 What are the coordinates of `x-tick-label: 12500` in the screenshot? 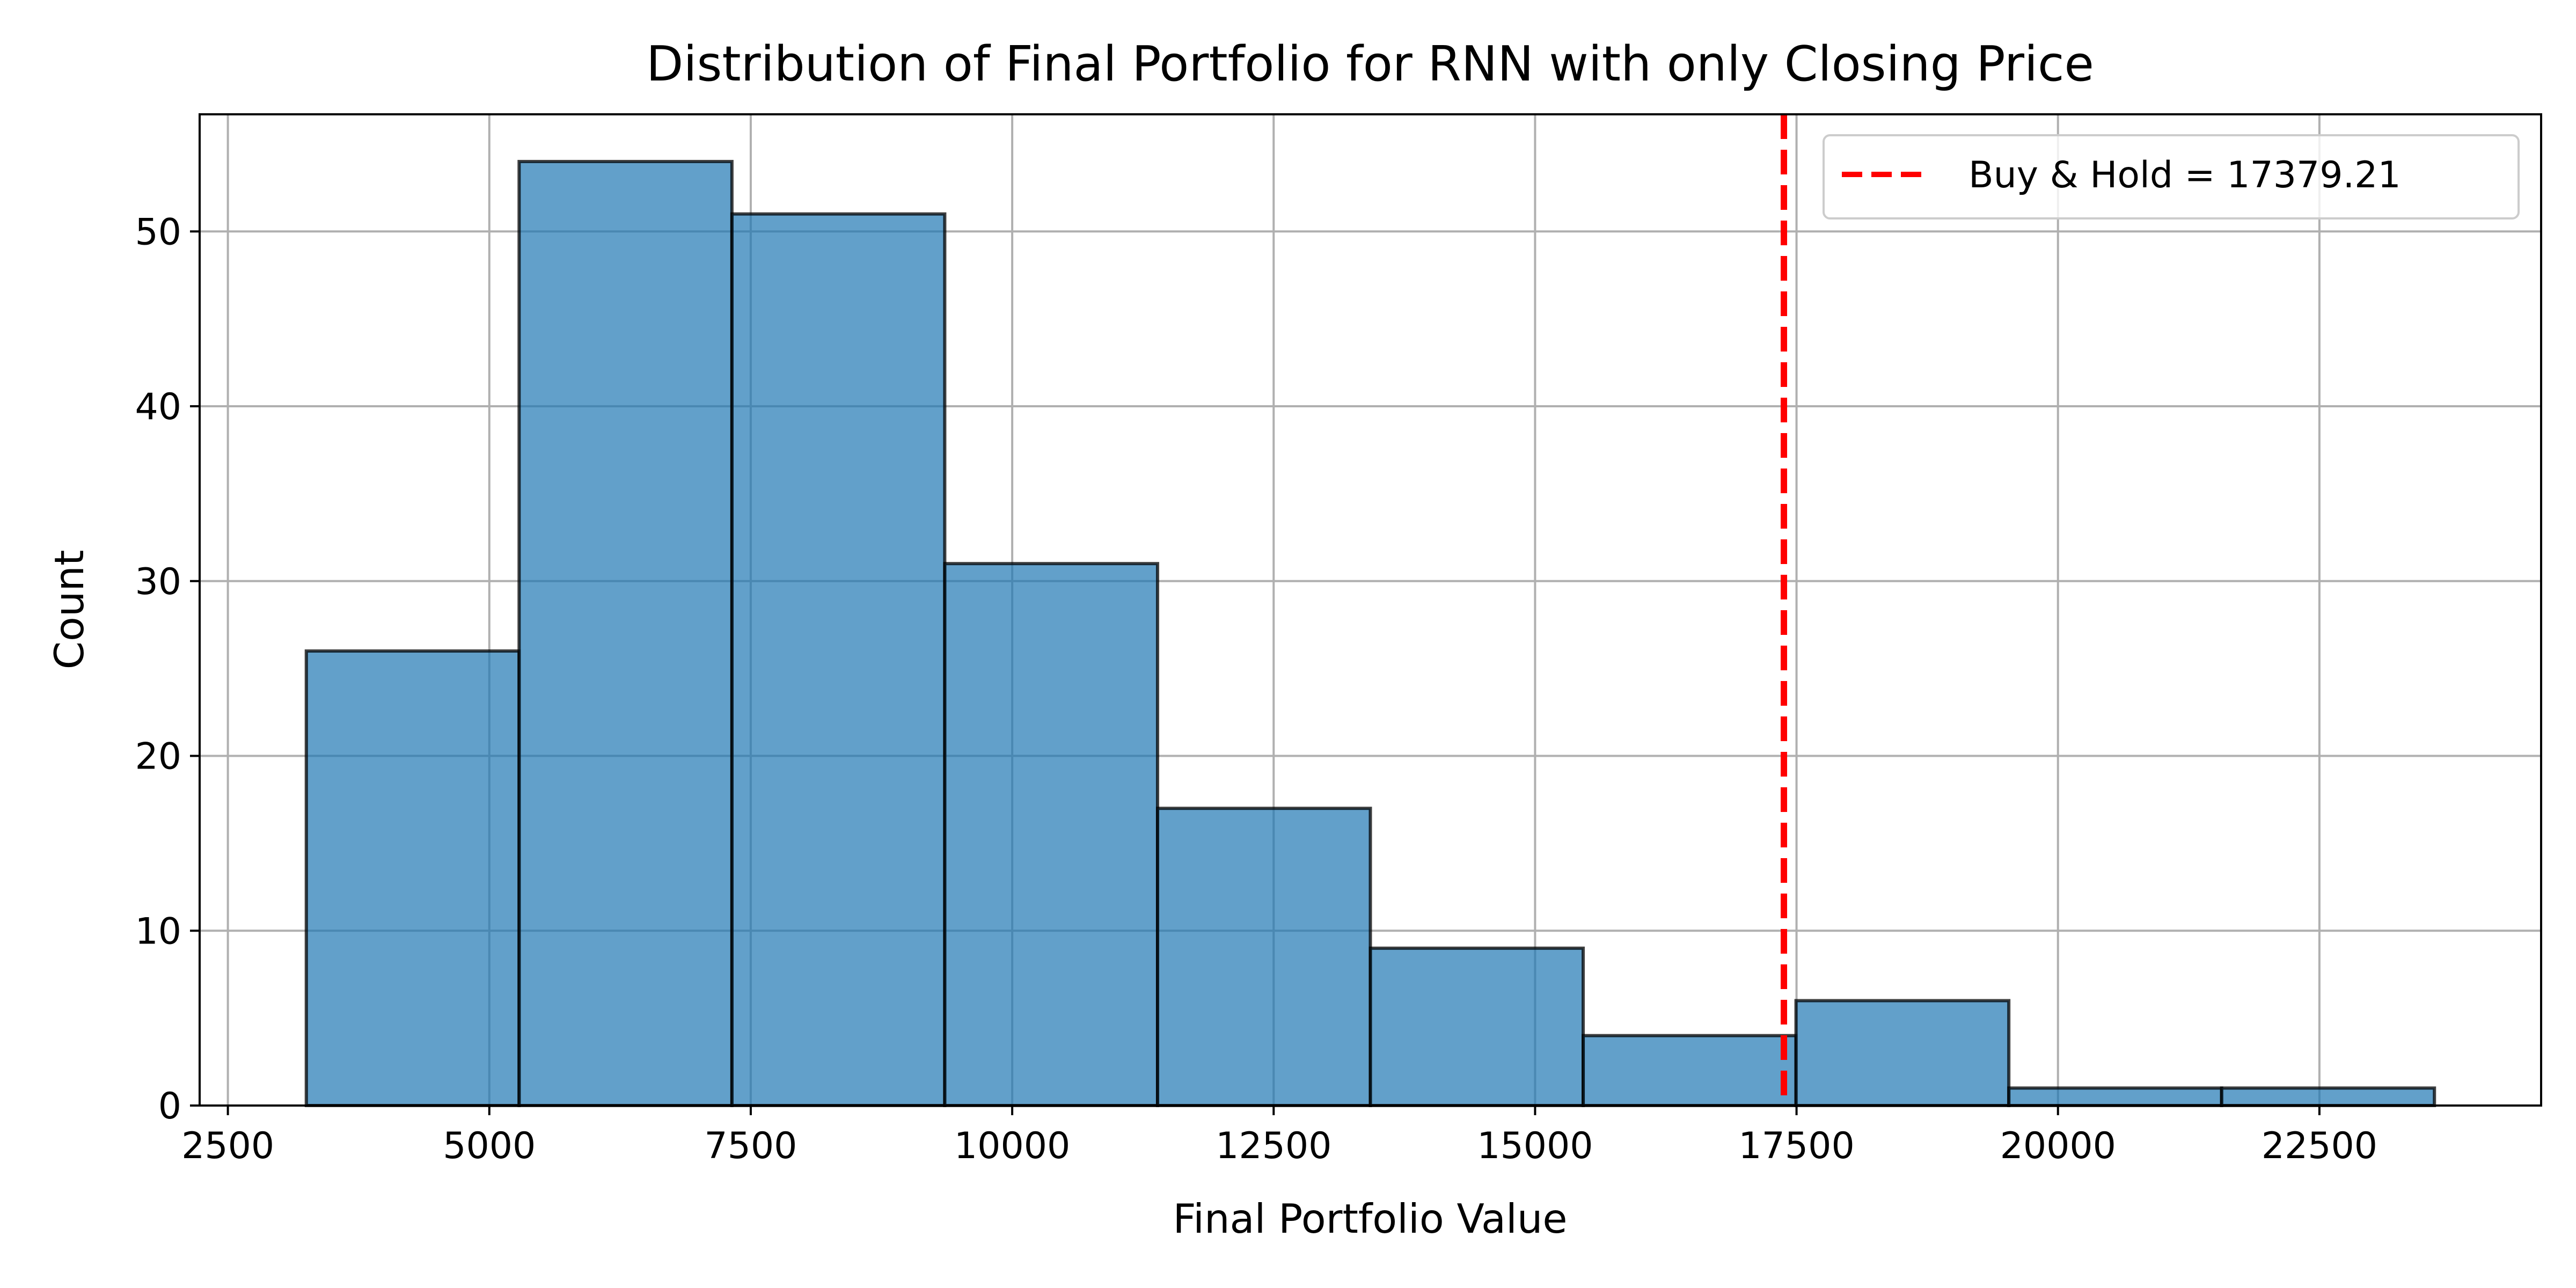 It's located at (1273, 1146).